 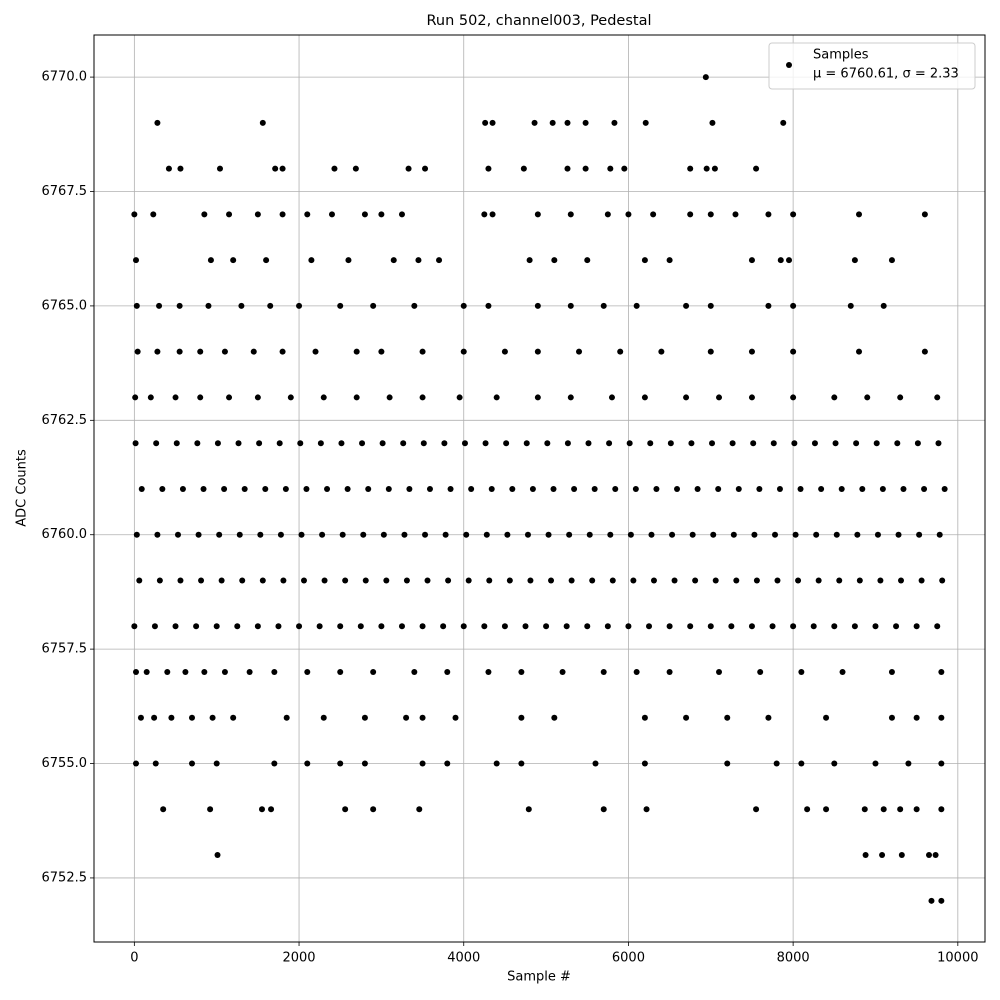 I want to click on y-tick-label: 6770.0, so click(x=65, y=77).